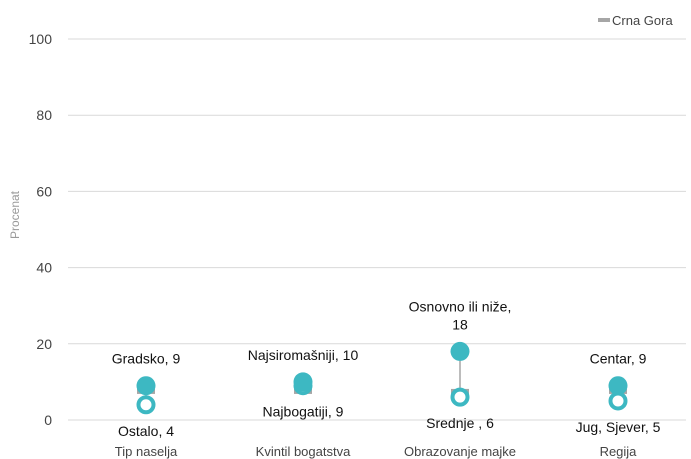 Image resolution: width=691 pixels, height=459 pixels. I want to click on high-data-label: Gradsko, 9, so click(146, 359).